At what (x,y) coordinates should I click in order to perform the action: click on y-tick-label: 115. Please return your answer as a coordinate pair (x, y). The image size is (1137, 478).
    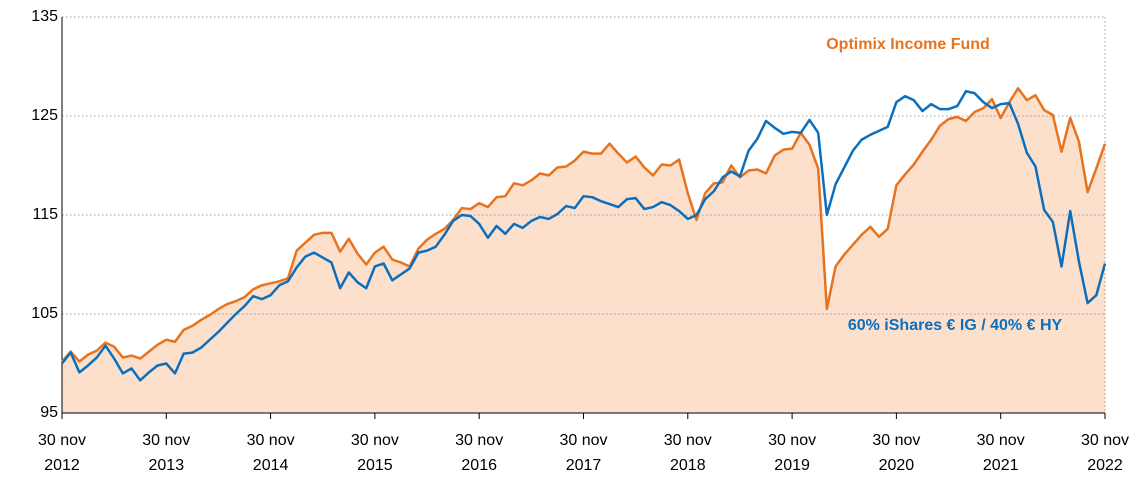
    Looking at the image, I should click on (45, 214).